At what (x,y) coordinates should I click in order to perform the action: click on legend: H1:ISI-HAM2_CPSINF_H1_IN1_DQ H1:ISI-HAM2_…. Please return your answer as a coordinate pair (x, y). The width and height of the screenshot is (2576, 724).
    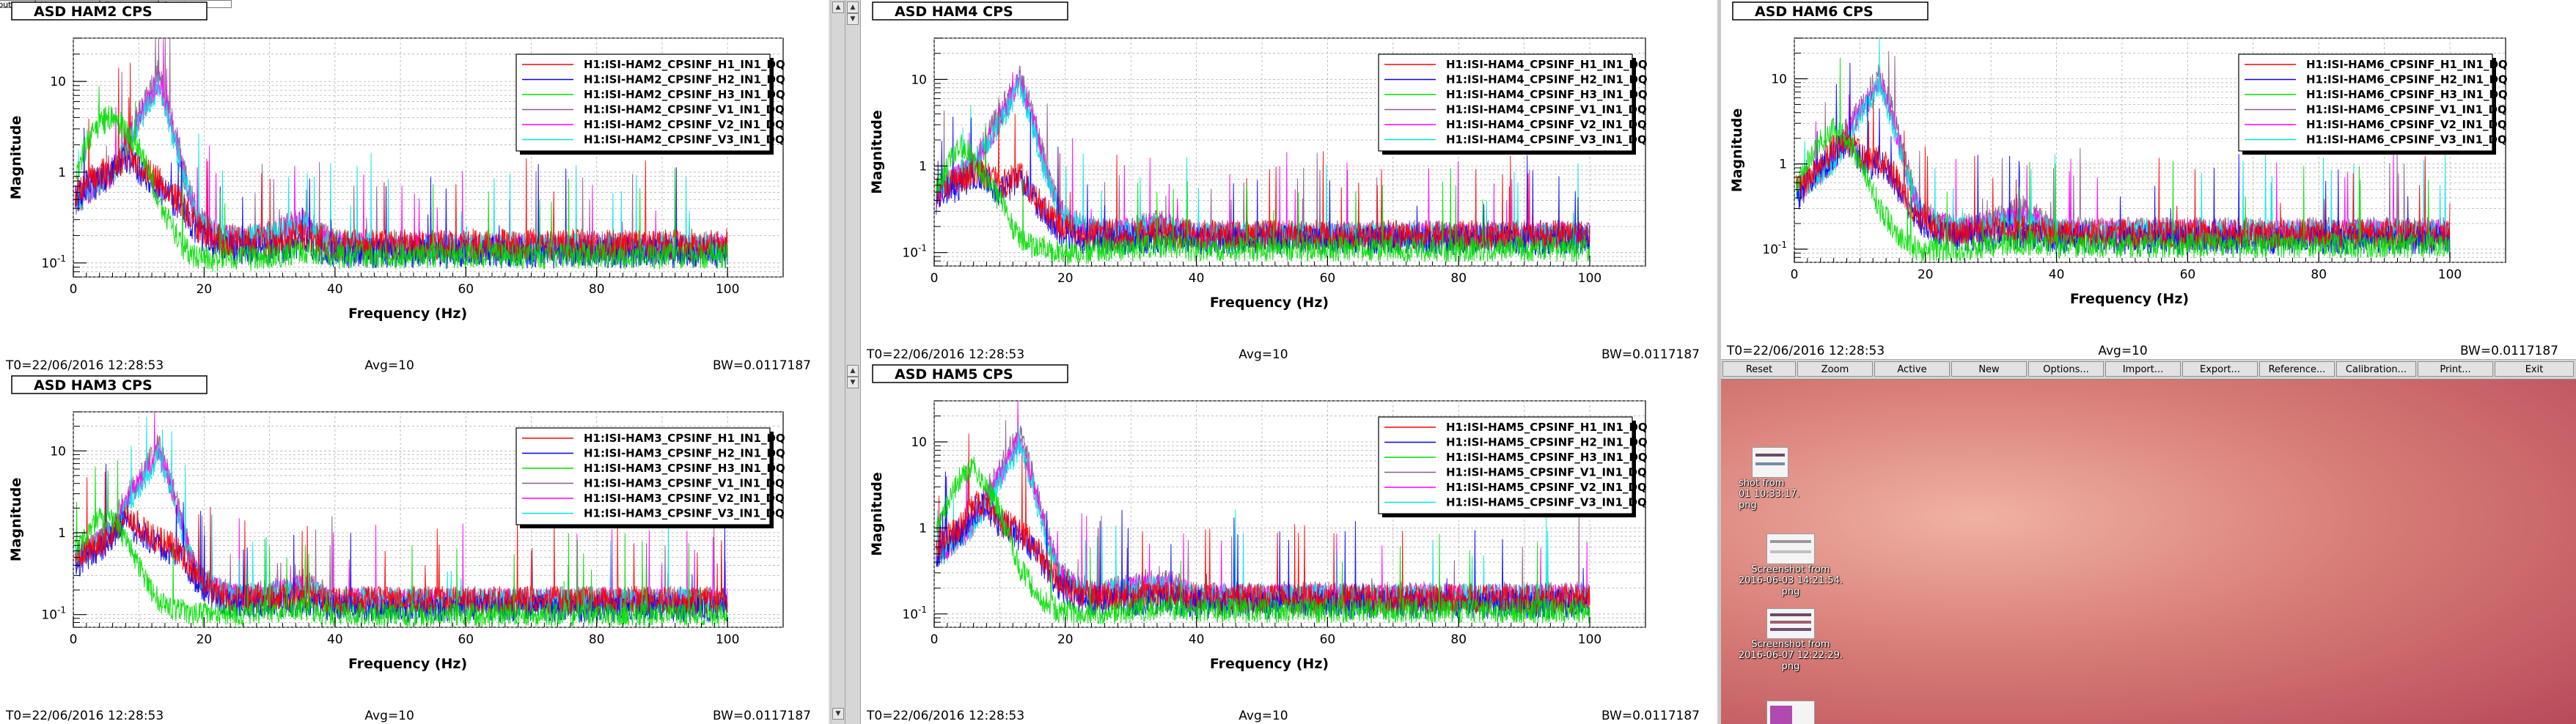
    Looking at the image, I should click on (650, 104).